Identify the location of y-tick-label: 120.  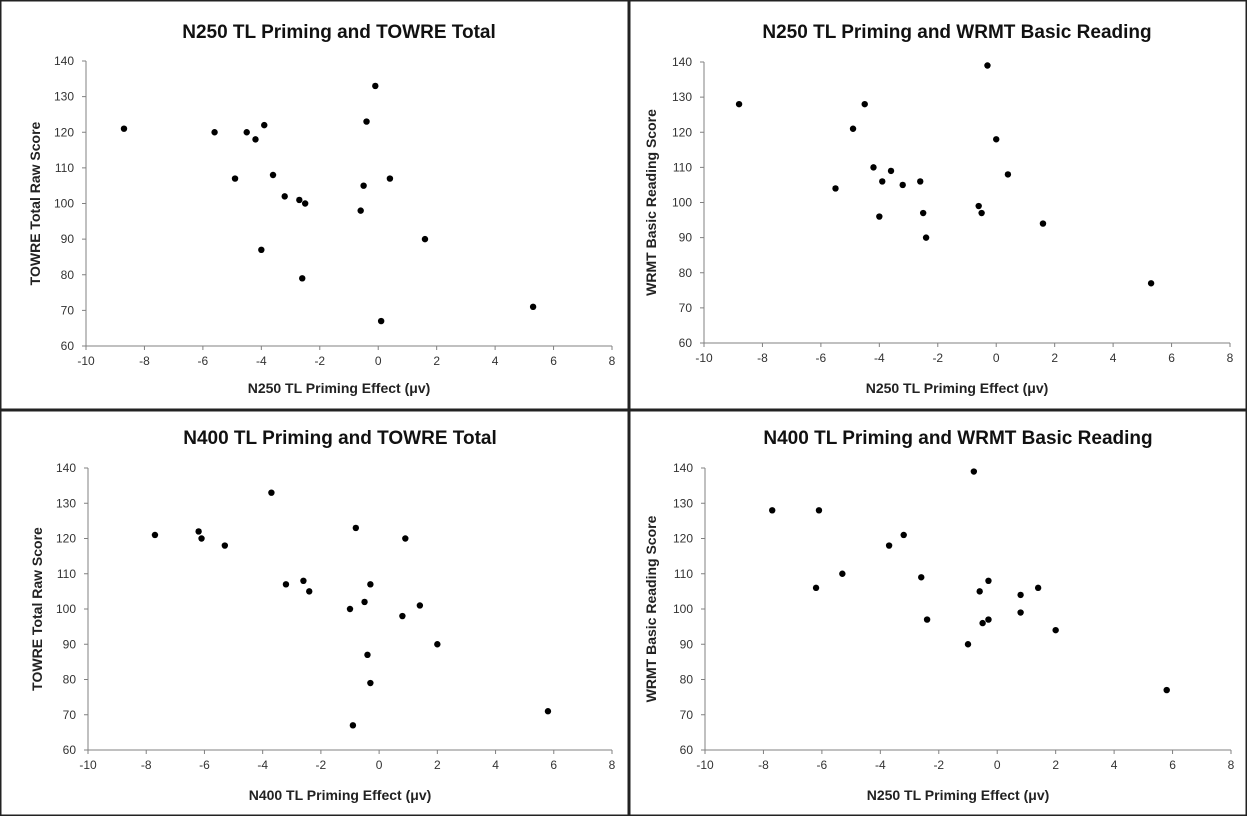
(64, 132).